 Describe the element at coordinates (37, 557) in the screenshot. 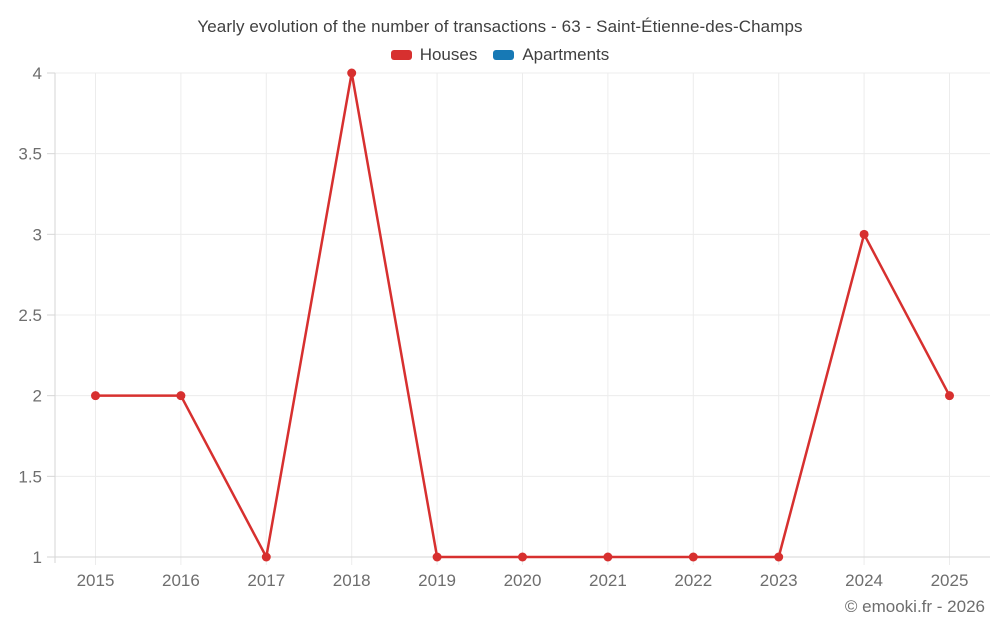

I see `y-tick-label: 1` at that location.